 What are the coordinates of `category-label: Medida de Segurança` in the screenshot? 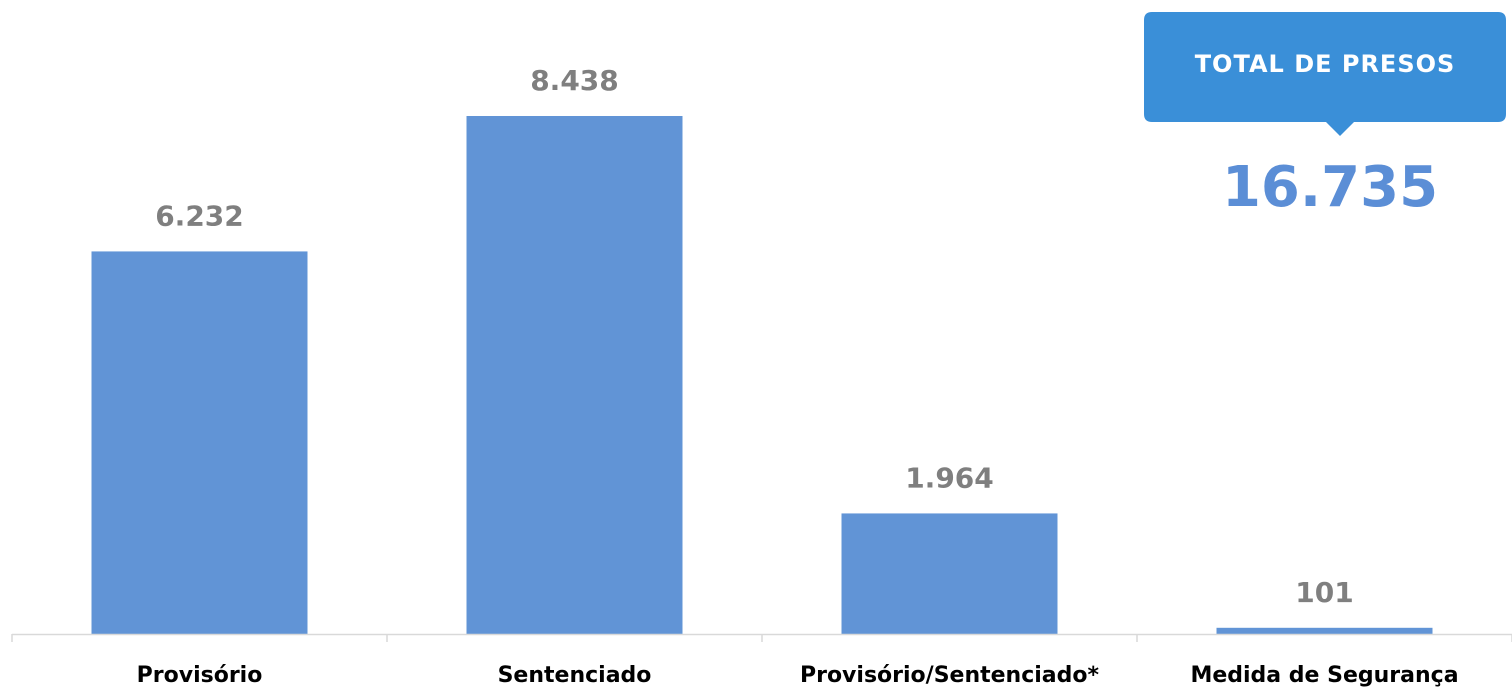 It's located at (1324, 675).